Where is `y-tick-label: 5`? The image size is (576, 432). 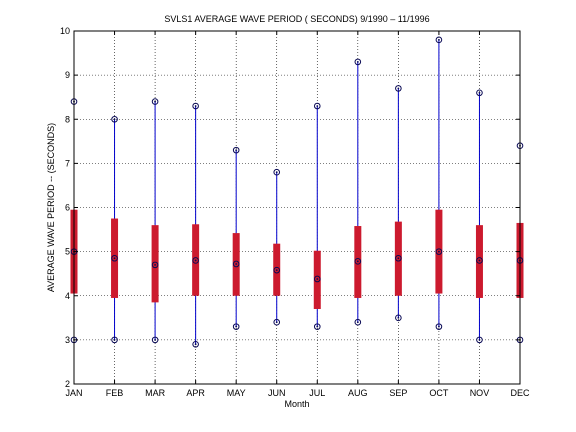
y-tick-label: 5 is located at coordinates (67, 252).